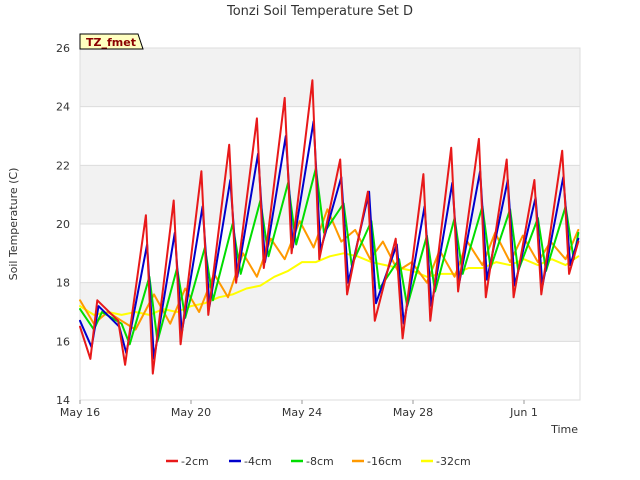  What do you see at coordinates (63, 341) in the screenshot?
I see `y-tick-label: 16` at bounding box center [63, 341].